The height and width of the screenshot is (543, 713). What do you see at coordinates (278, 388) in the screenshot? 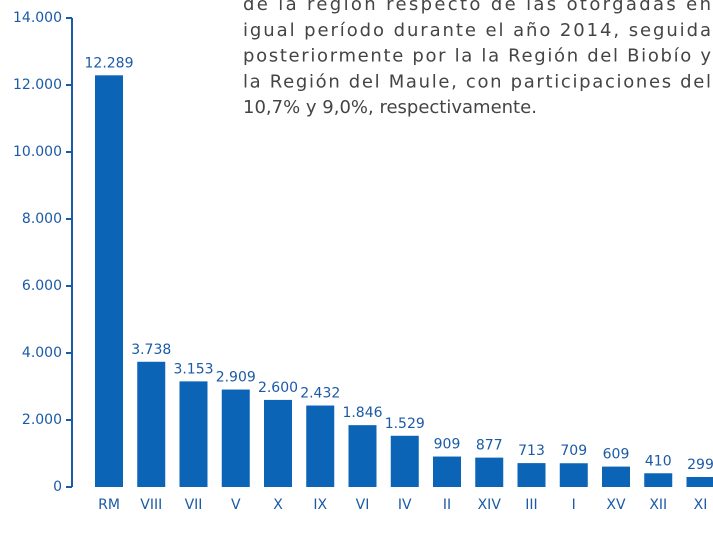
I see `value-label: 2.600` at bounding box center [278, 388].